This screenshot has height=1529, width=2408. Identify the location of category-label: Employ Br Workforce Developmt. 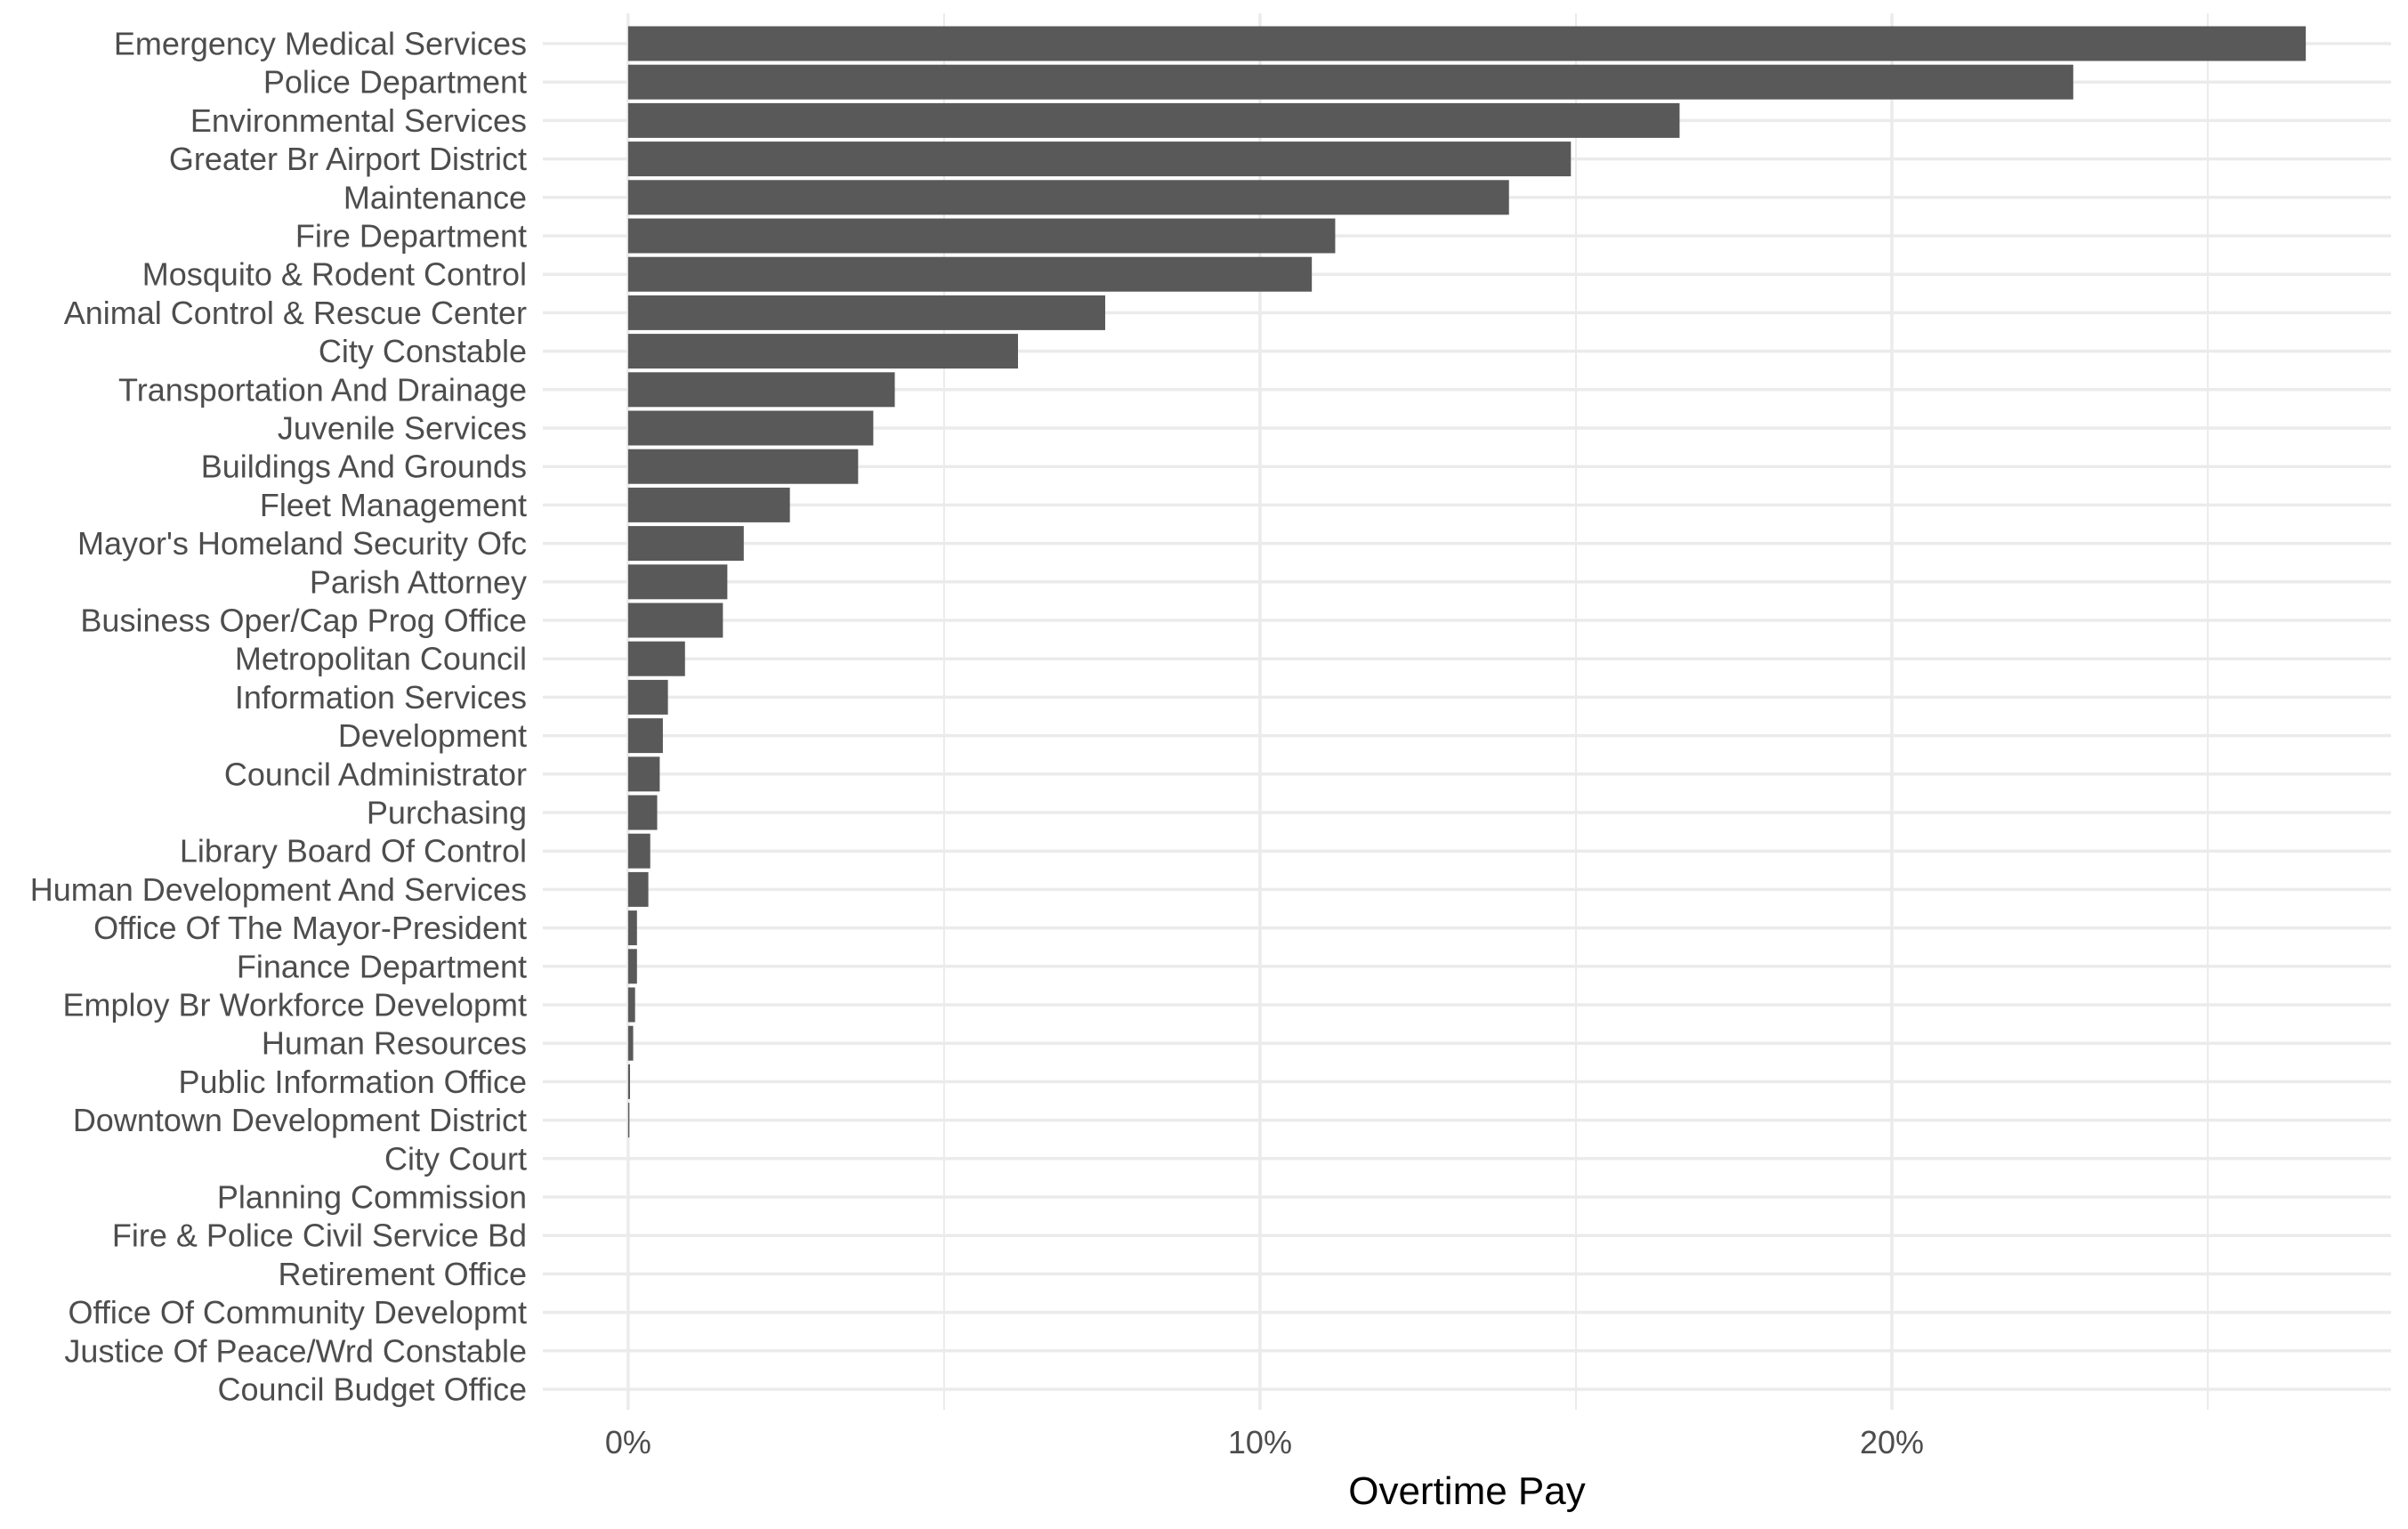
(295, 1005).